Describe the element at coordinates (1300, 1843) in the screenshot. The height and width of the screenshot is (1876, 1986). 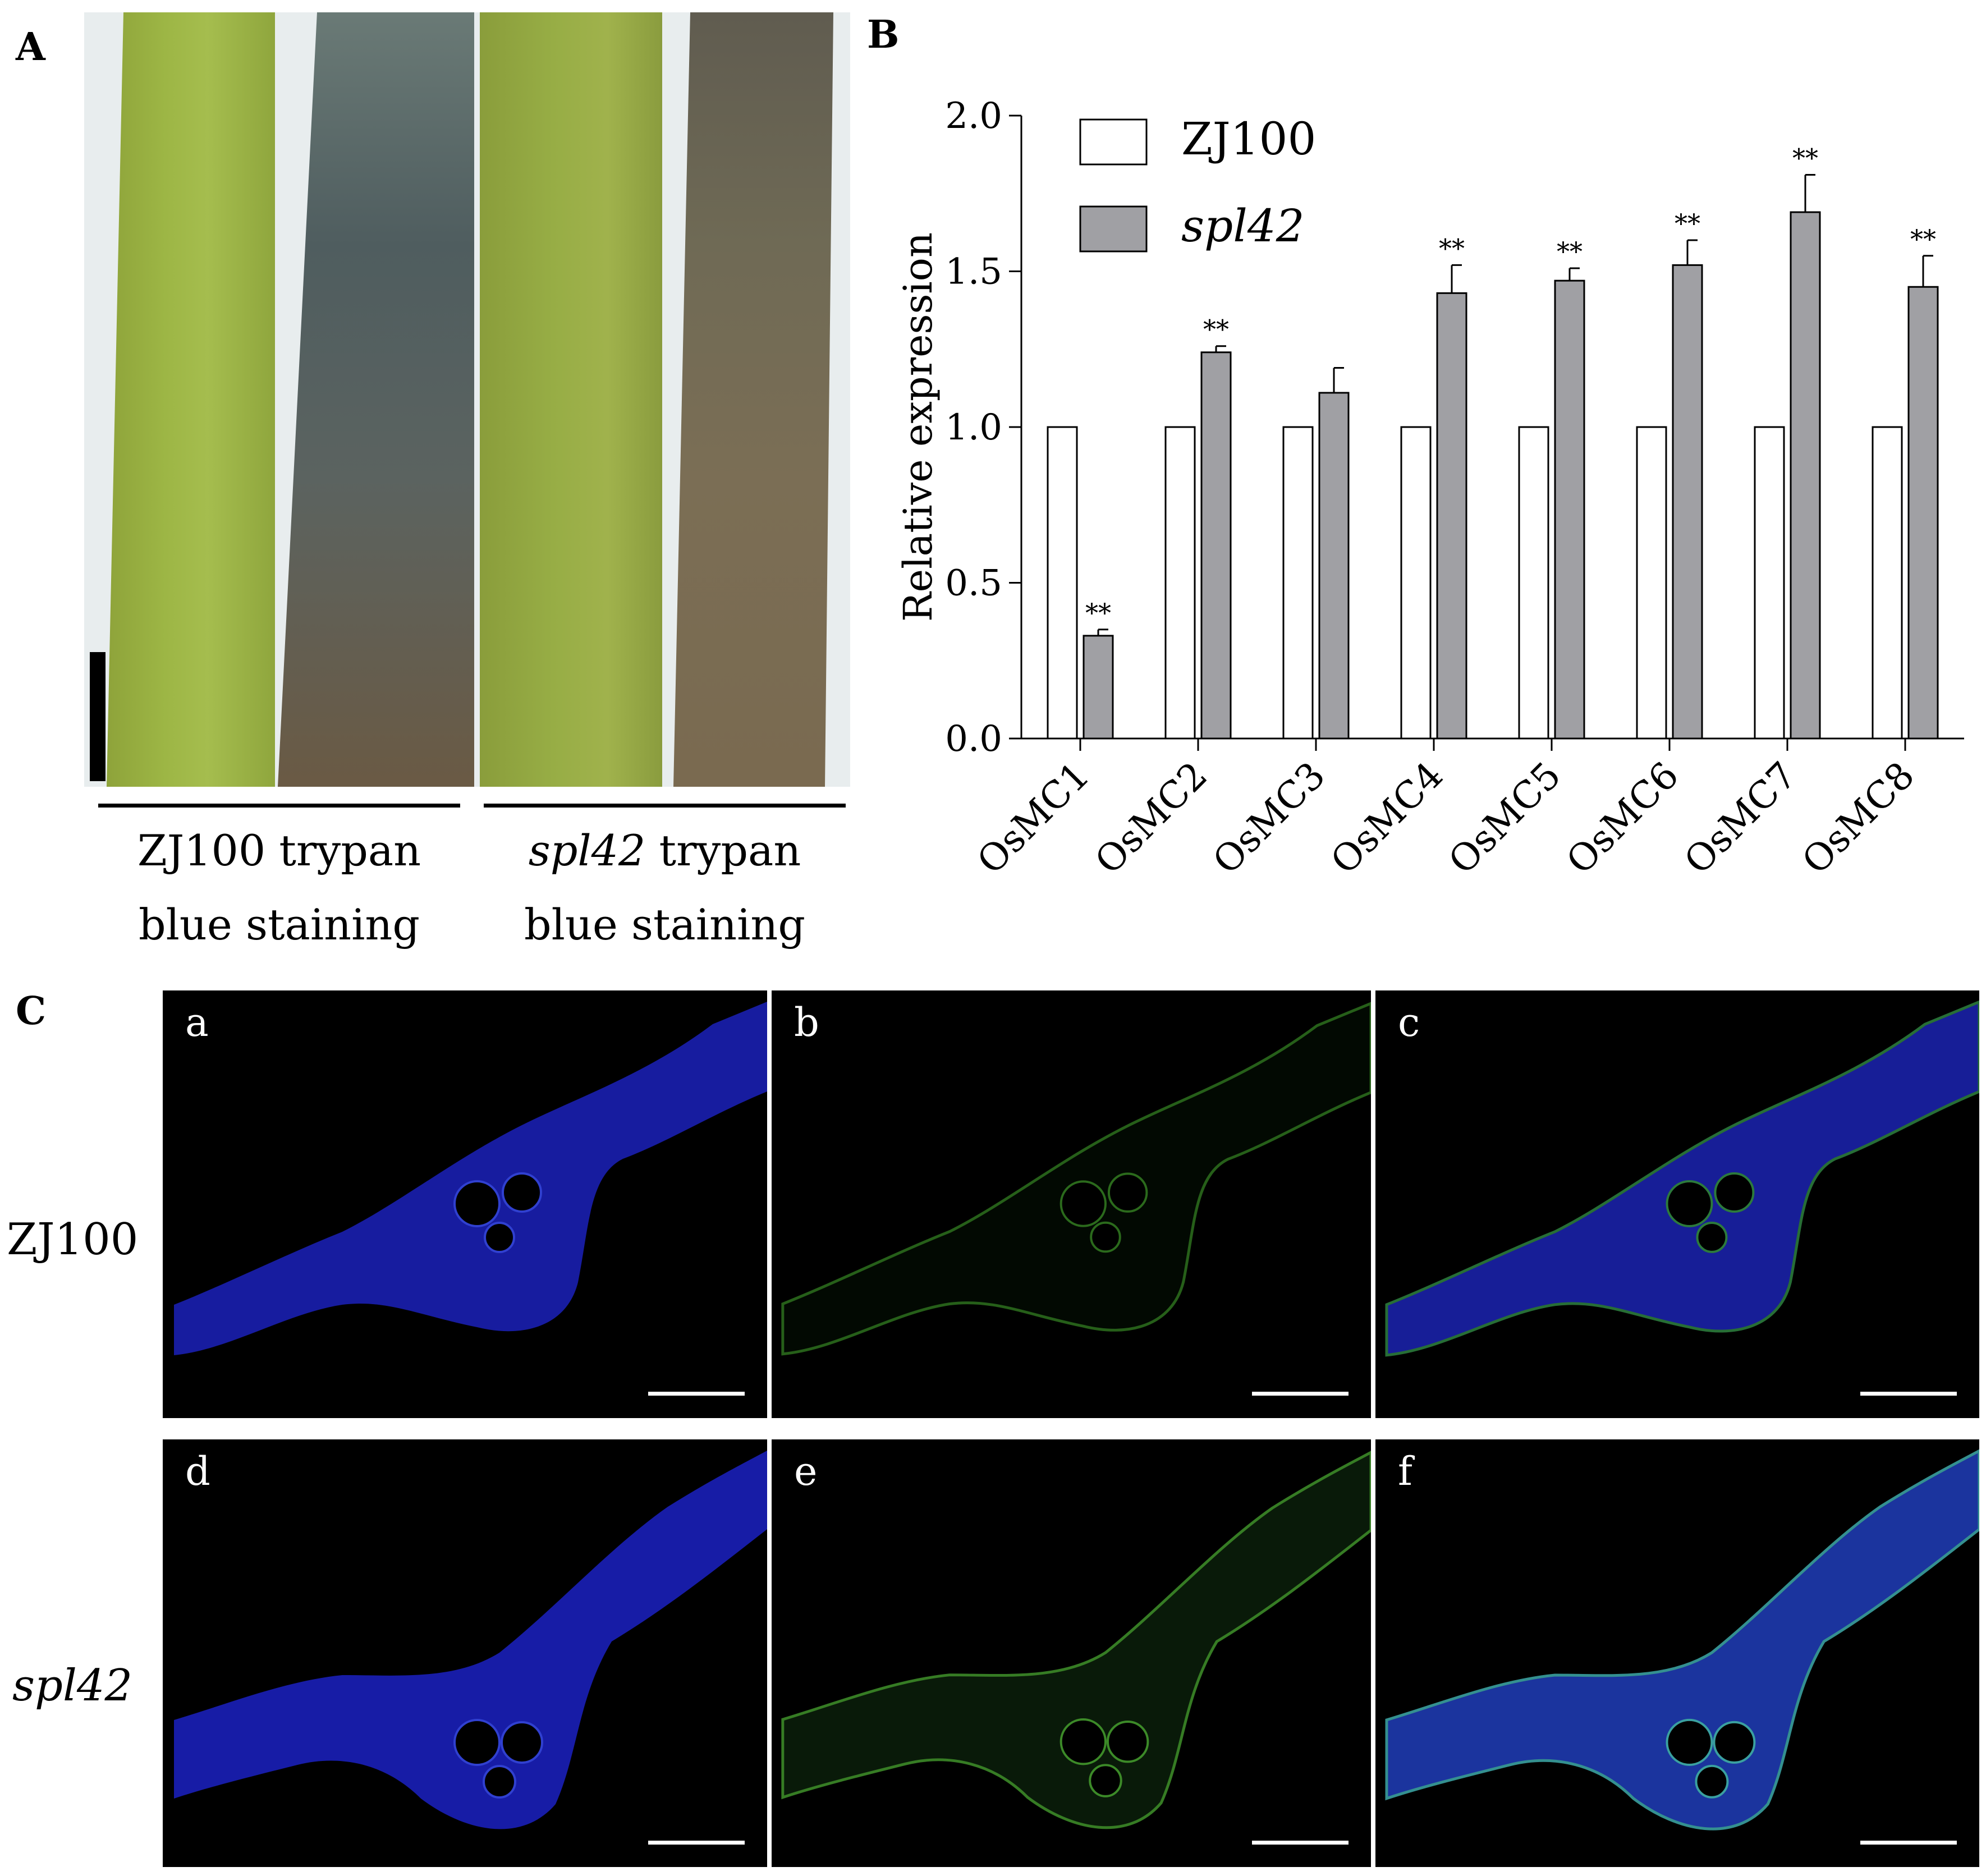
I see `scale-bar-e` at that location.